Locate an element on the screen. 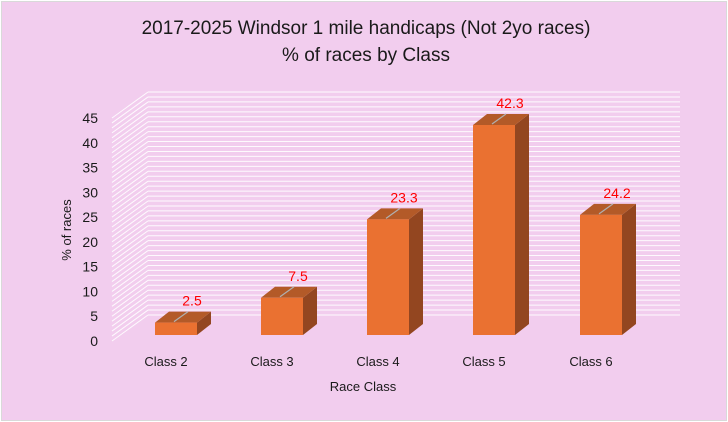  x-tick-label: Class 3 is located at coordinates (271, 361).